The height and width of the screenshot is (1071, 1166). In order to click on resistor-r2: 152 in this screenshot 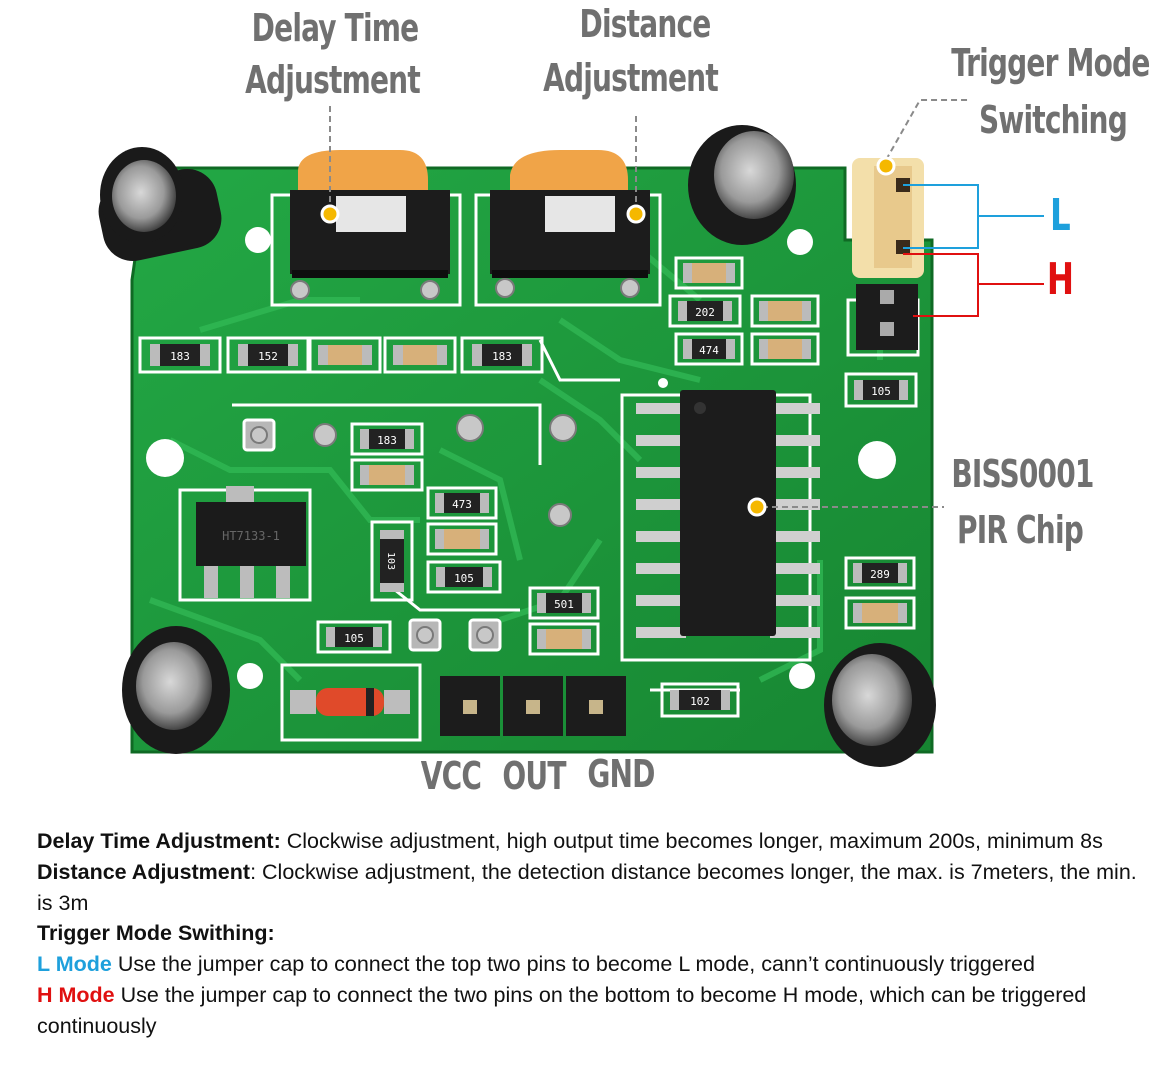, I will do `click(268, 355)`.